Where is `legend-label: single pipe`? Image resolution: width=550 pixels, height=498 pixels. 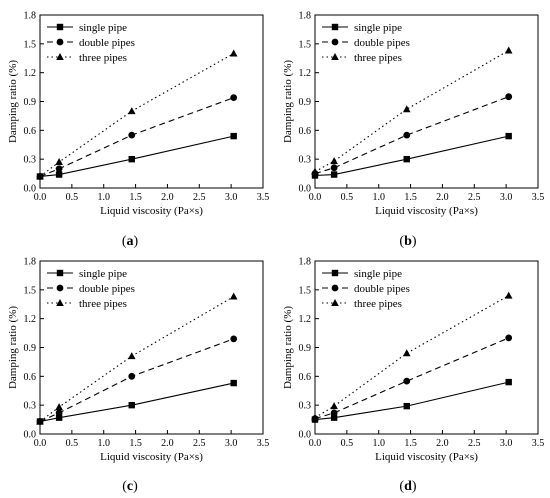 legend-label: single pipe is located at coordinates (103, 28).